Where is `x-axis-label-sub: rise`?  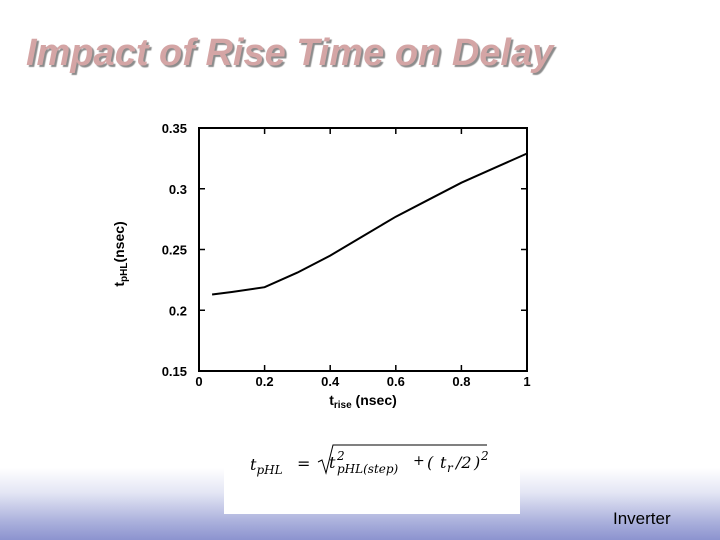
x-axis-label-sub: rise is located at coordinates (343, 405).